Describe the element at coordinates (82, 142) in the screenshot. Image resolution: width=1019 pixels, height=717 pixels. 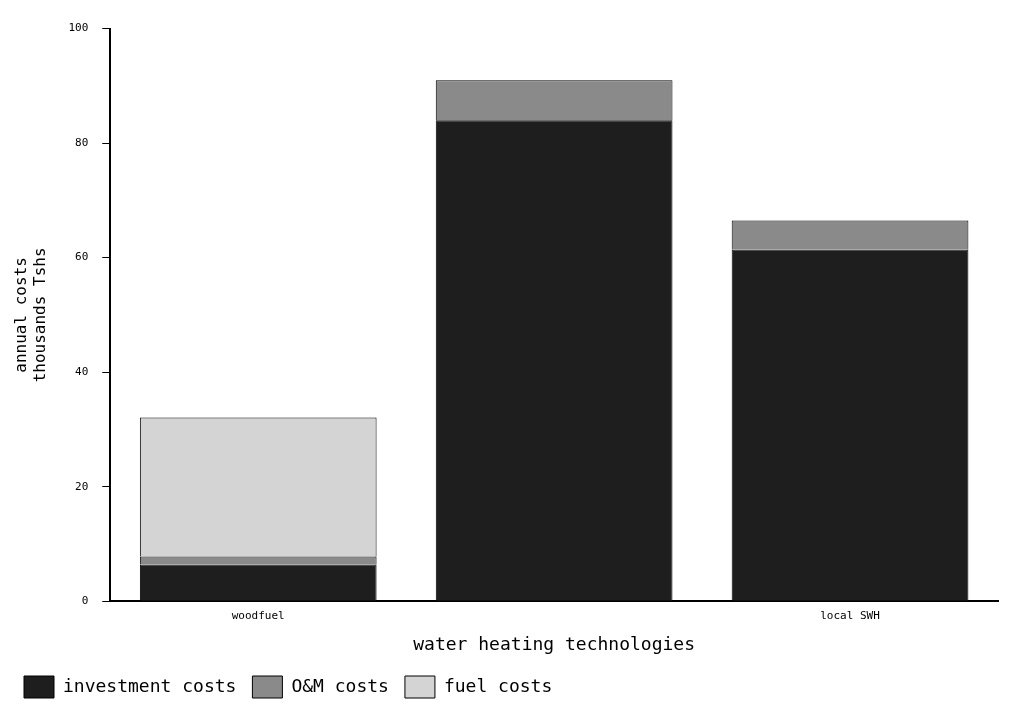
I see `y-tick-label: 80` at that location.